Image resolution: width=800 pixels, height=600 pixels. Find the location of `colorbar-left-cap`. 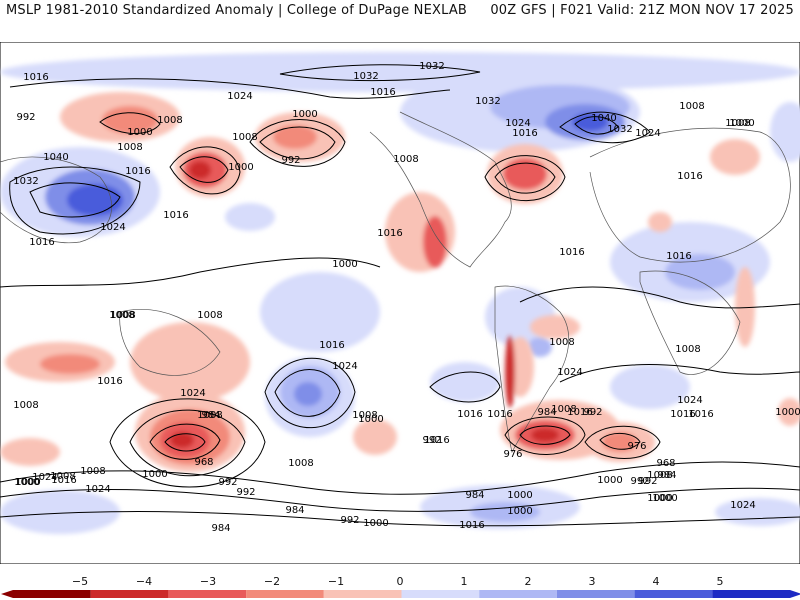

colorbar-left-cap is located at coordinates (7, 594).